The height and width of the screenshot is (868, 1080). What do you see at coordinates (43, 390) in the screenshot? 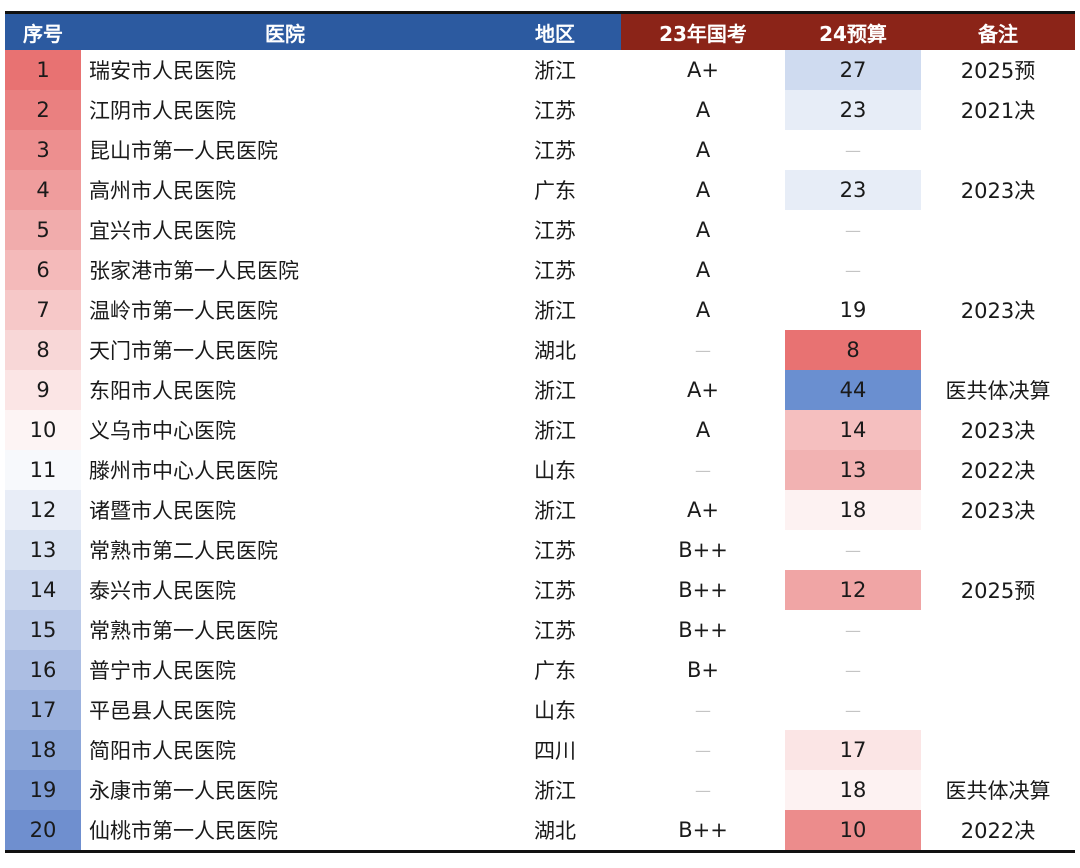
I see `rank-cell: 9` at bounding box center [43, 390].